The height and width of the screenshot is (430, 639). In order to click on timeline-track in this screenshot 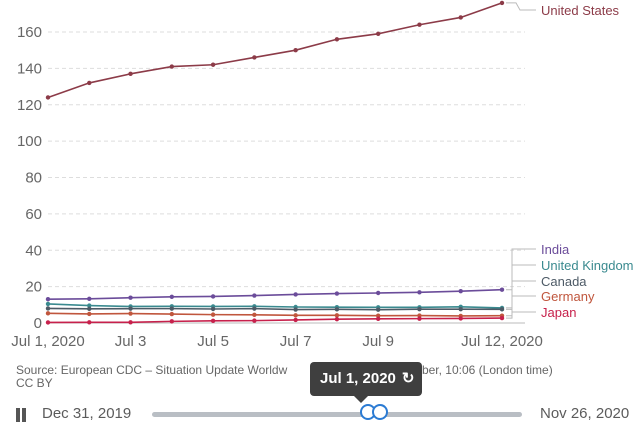, I will do `click(337, 414)`.